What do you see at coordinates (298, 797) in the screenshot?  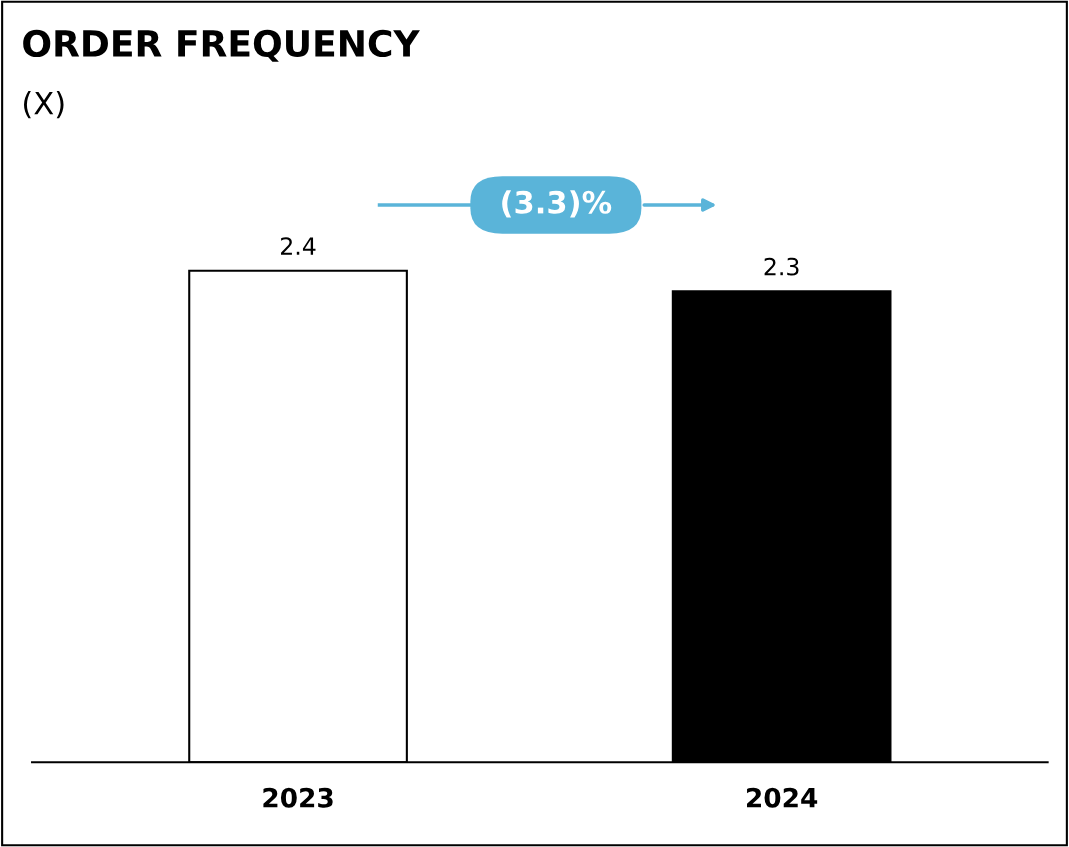 I see `x-tick-label: 2023` at bounding box center [298, 797].